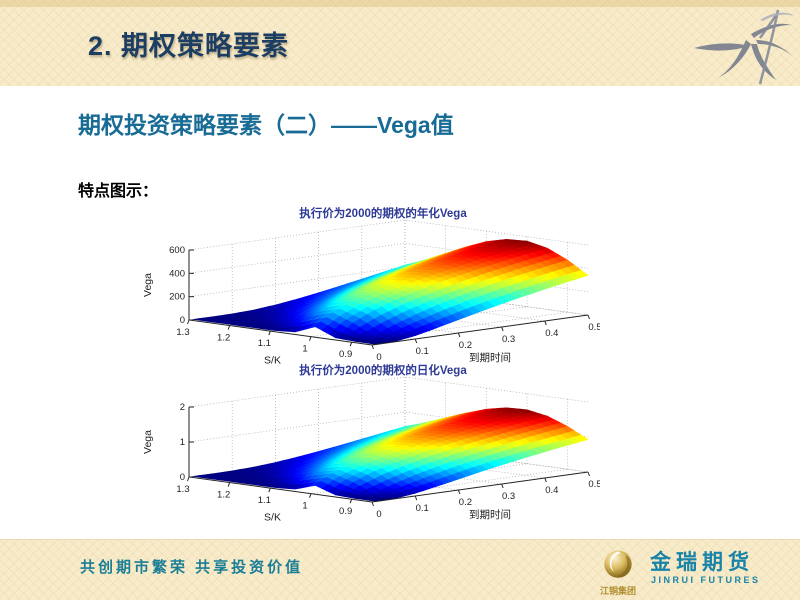 Image resolution: width=800 pixels, height=600 pixels. Describe the element at coordinates (744, 47) in the screenshot. I see `bamboo-decoration-icon` at that location.